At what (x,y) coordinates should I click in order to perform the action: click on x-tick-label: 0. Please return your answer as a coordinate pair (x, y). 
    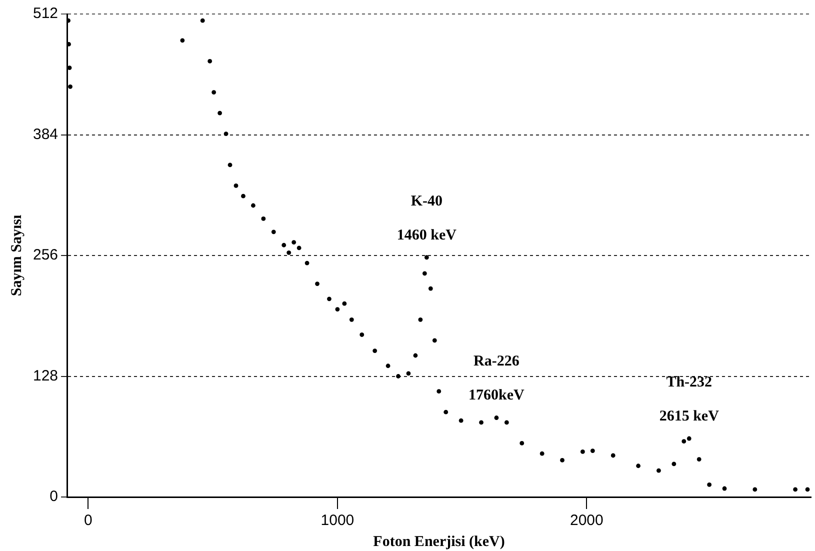
    Looking at the image, I should click on (88, 521).